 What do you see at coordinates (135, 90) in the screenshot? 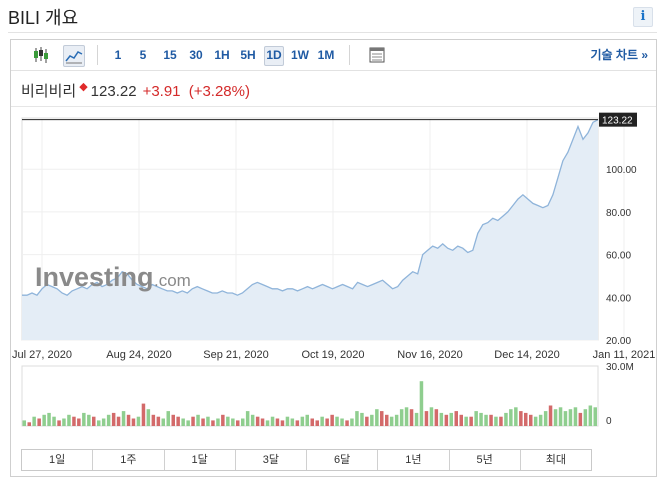
I see `quote-line: 비리비리 ◆ 123.22 +3.91 (+3.28%)` at bounding box center [135, 90].